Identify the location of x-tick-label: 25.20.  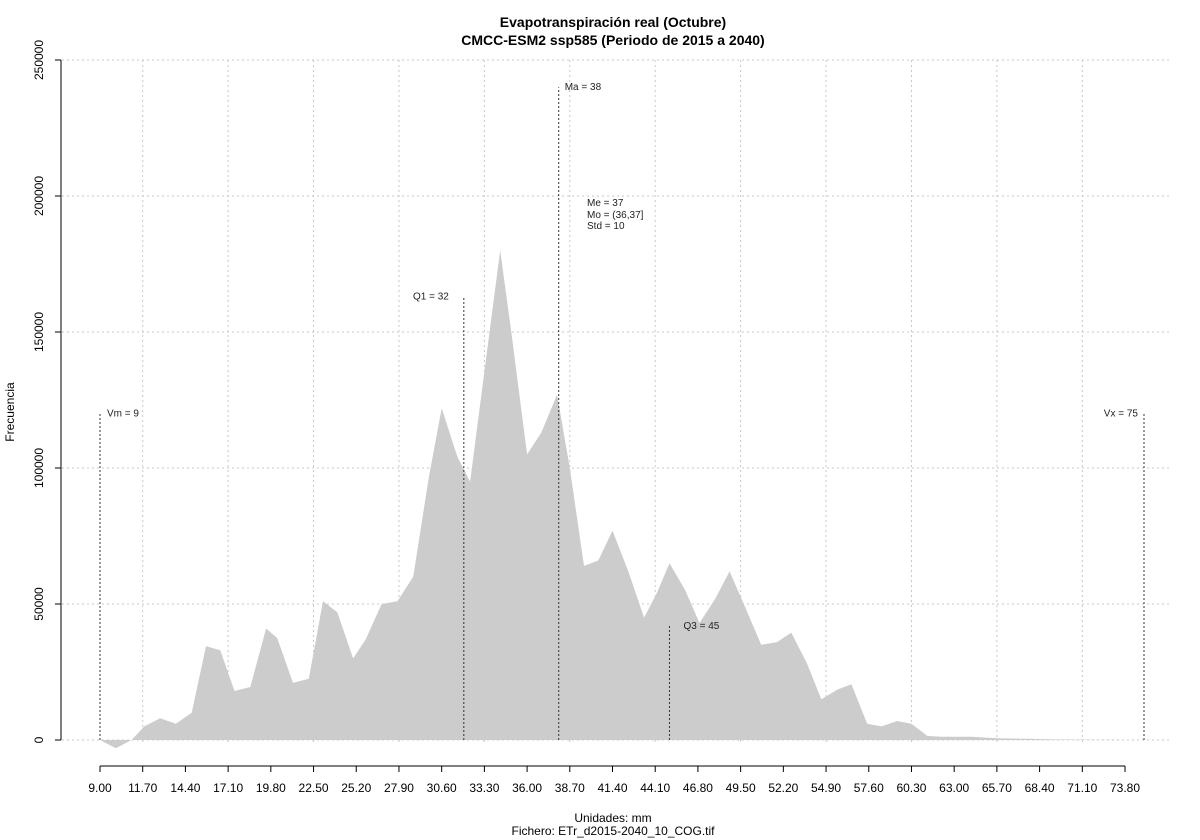
(356, 788).